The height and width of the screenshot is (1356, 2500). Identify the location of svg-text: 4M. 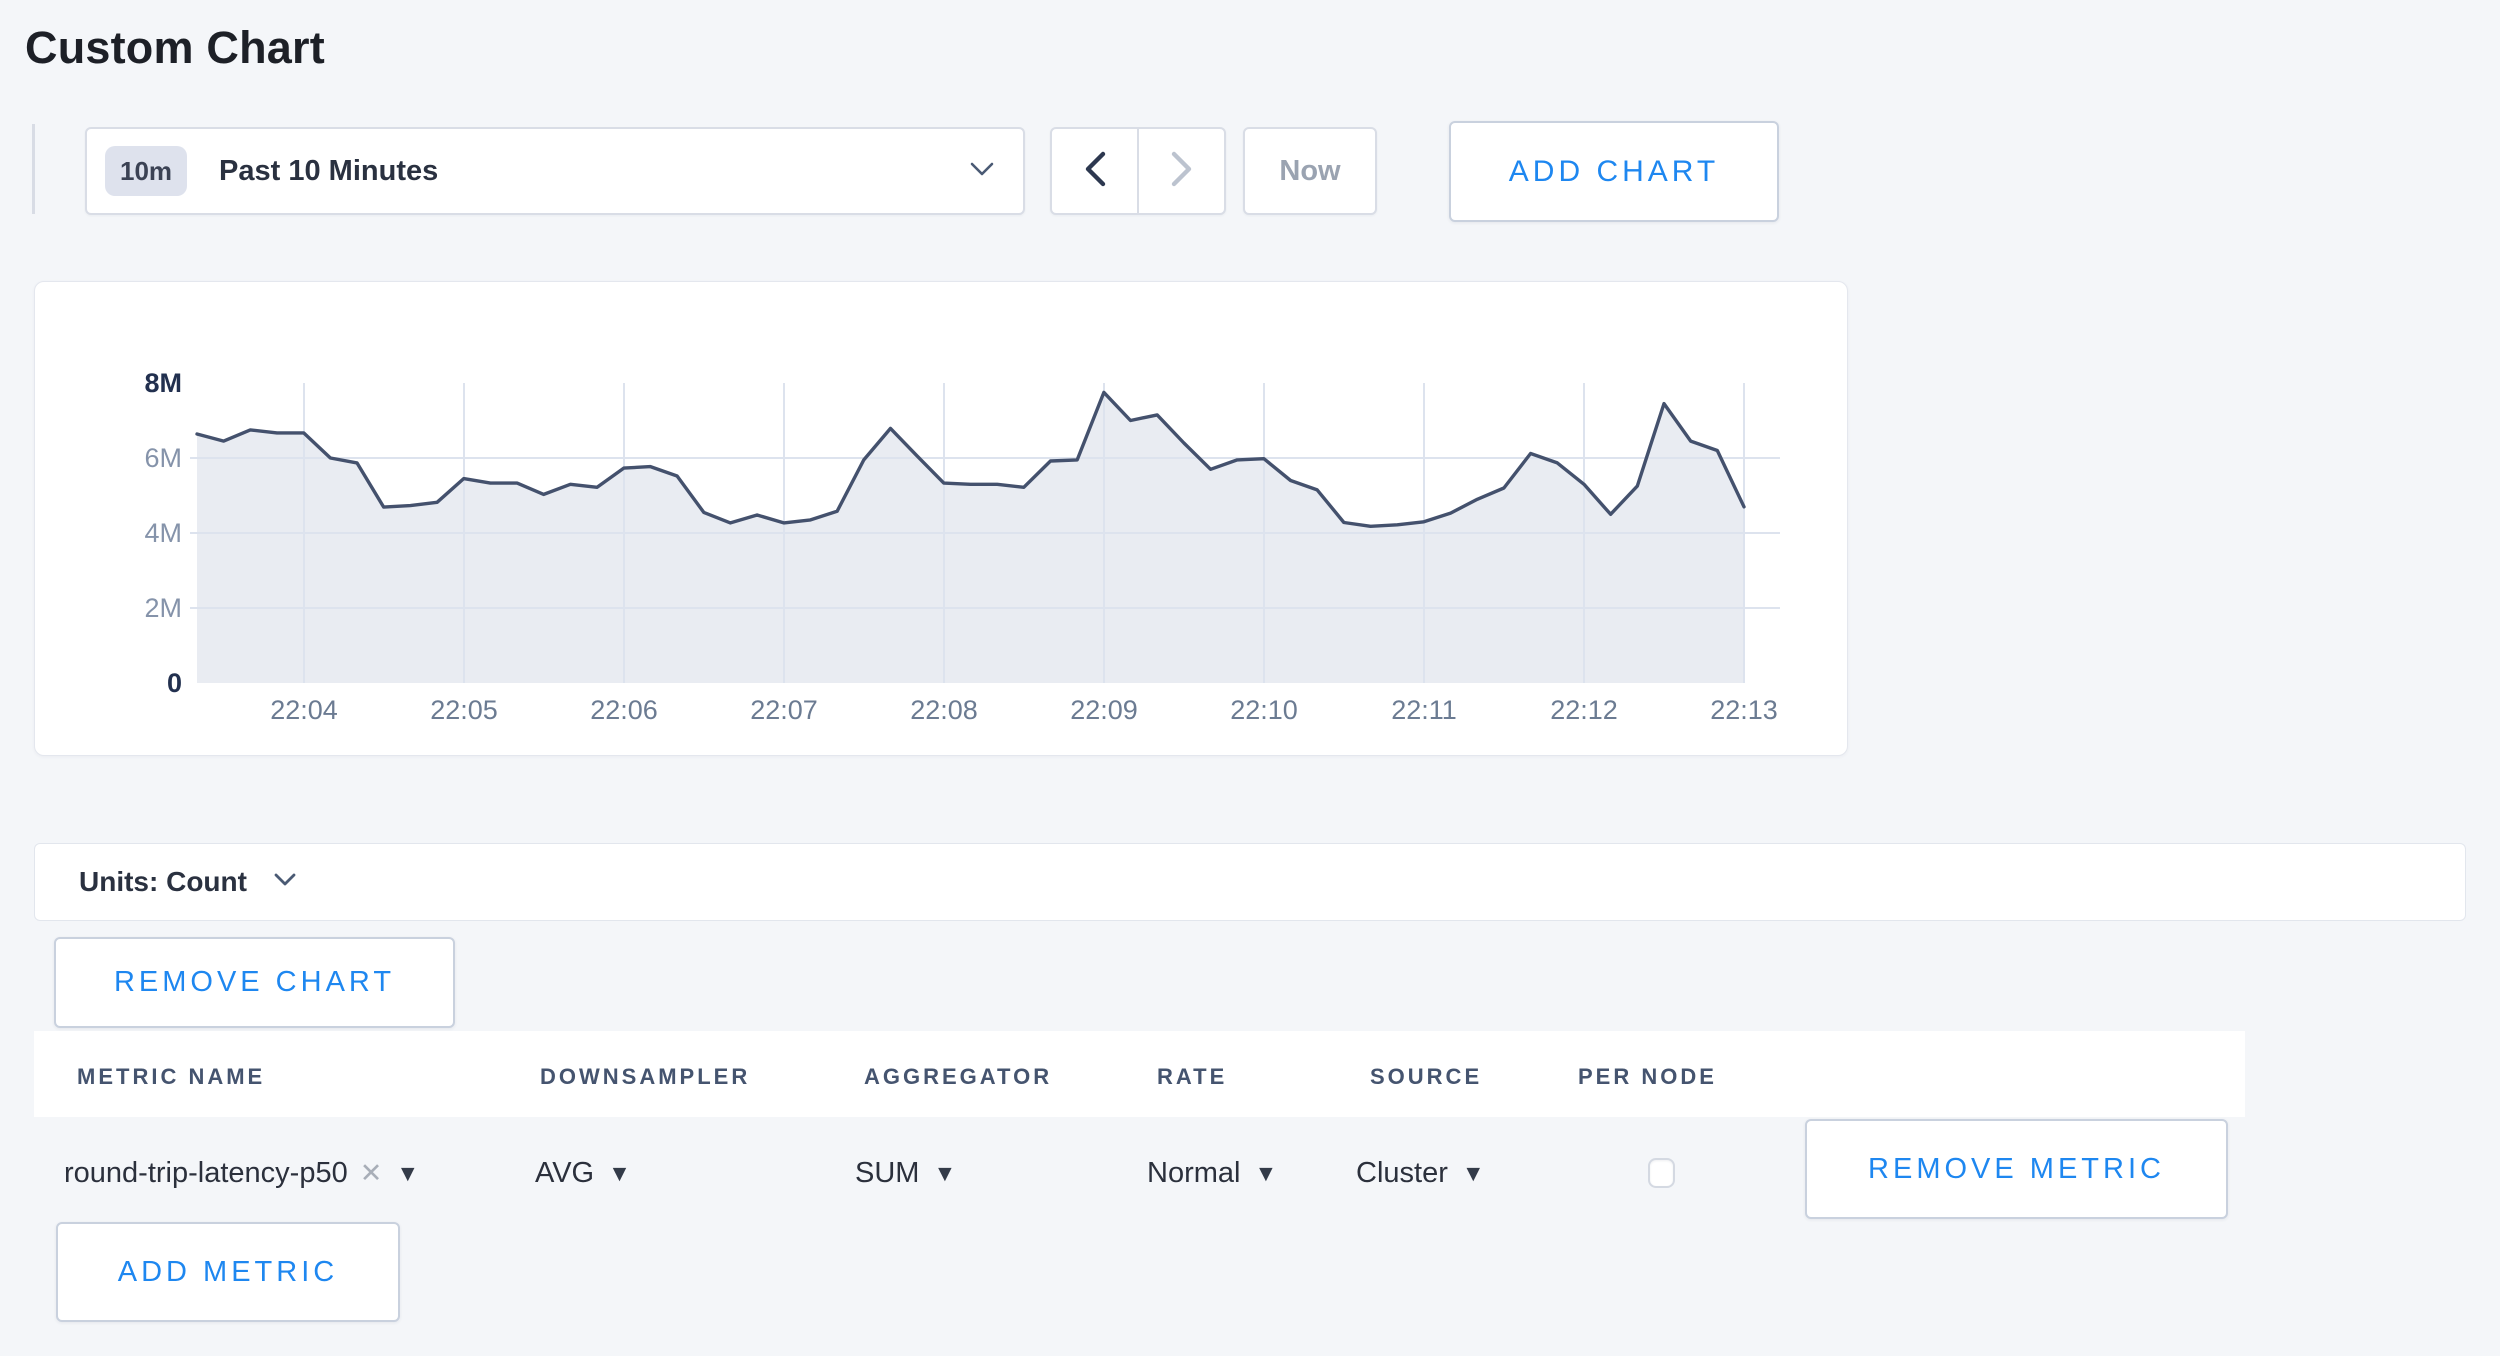
(163, 533).